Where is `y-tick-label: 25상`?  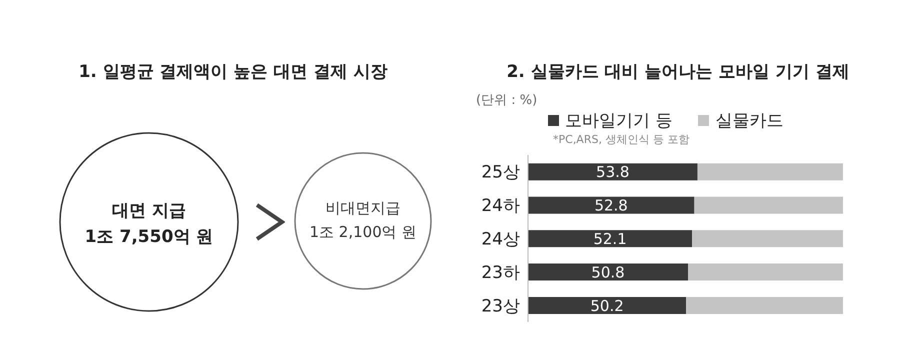
y-tick-label: 25상 is located at coordinates (500, 172).